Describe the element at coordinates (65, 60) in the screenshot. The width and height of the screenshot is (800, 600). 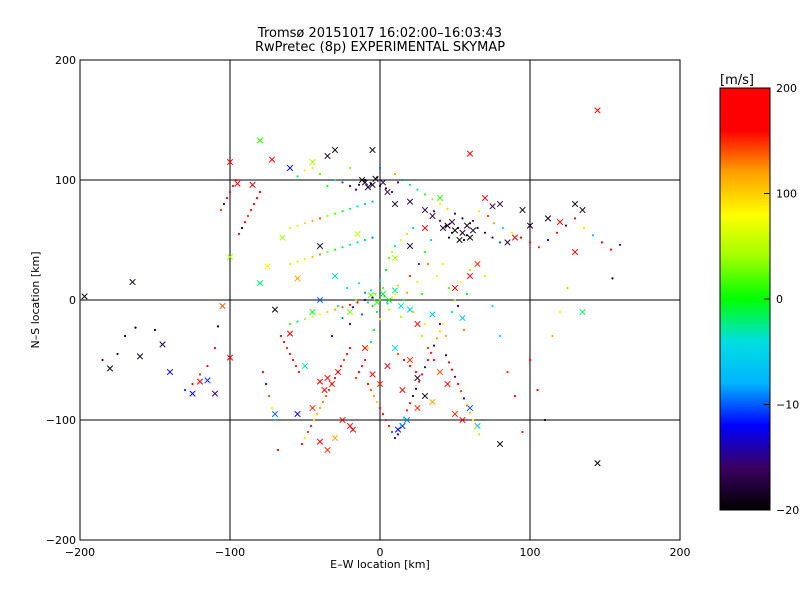
I see `y-tick-label: 200` at that location.